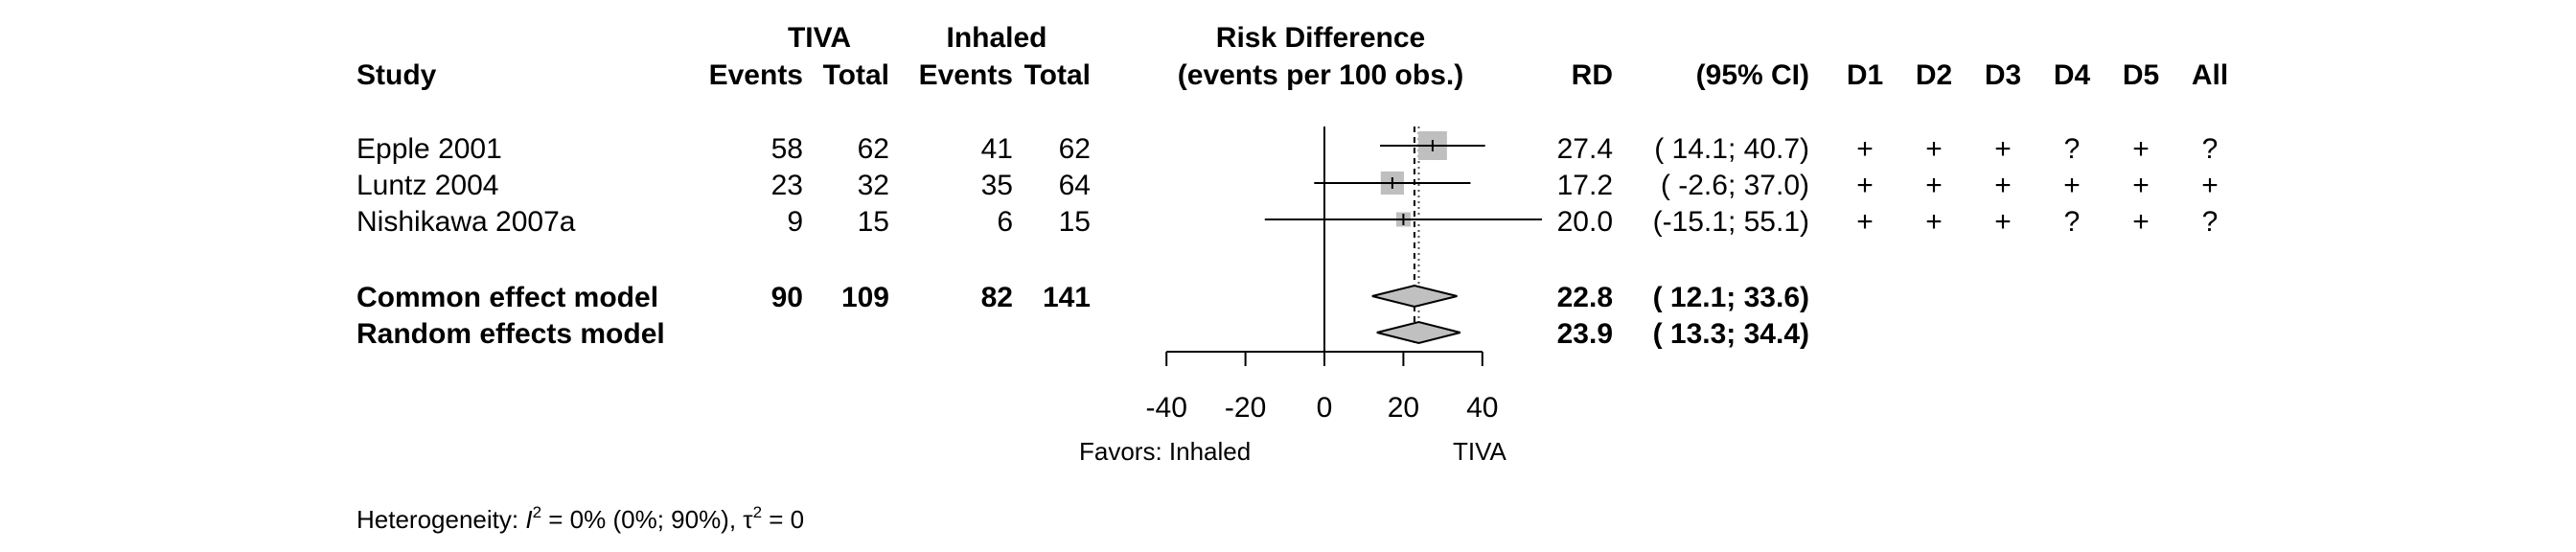  Describe the element at coordinates (856, 75) in the screenshot. I see `total1-header: Total` at that location.